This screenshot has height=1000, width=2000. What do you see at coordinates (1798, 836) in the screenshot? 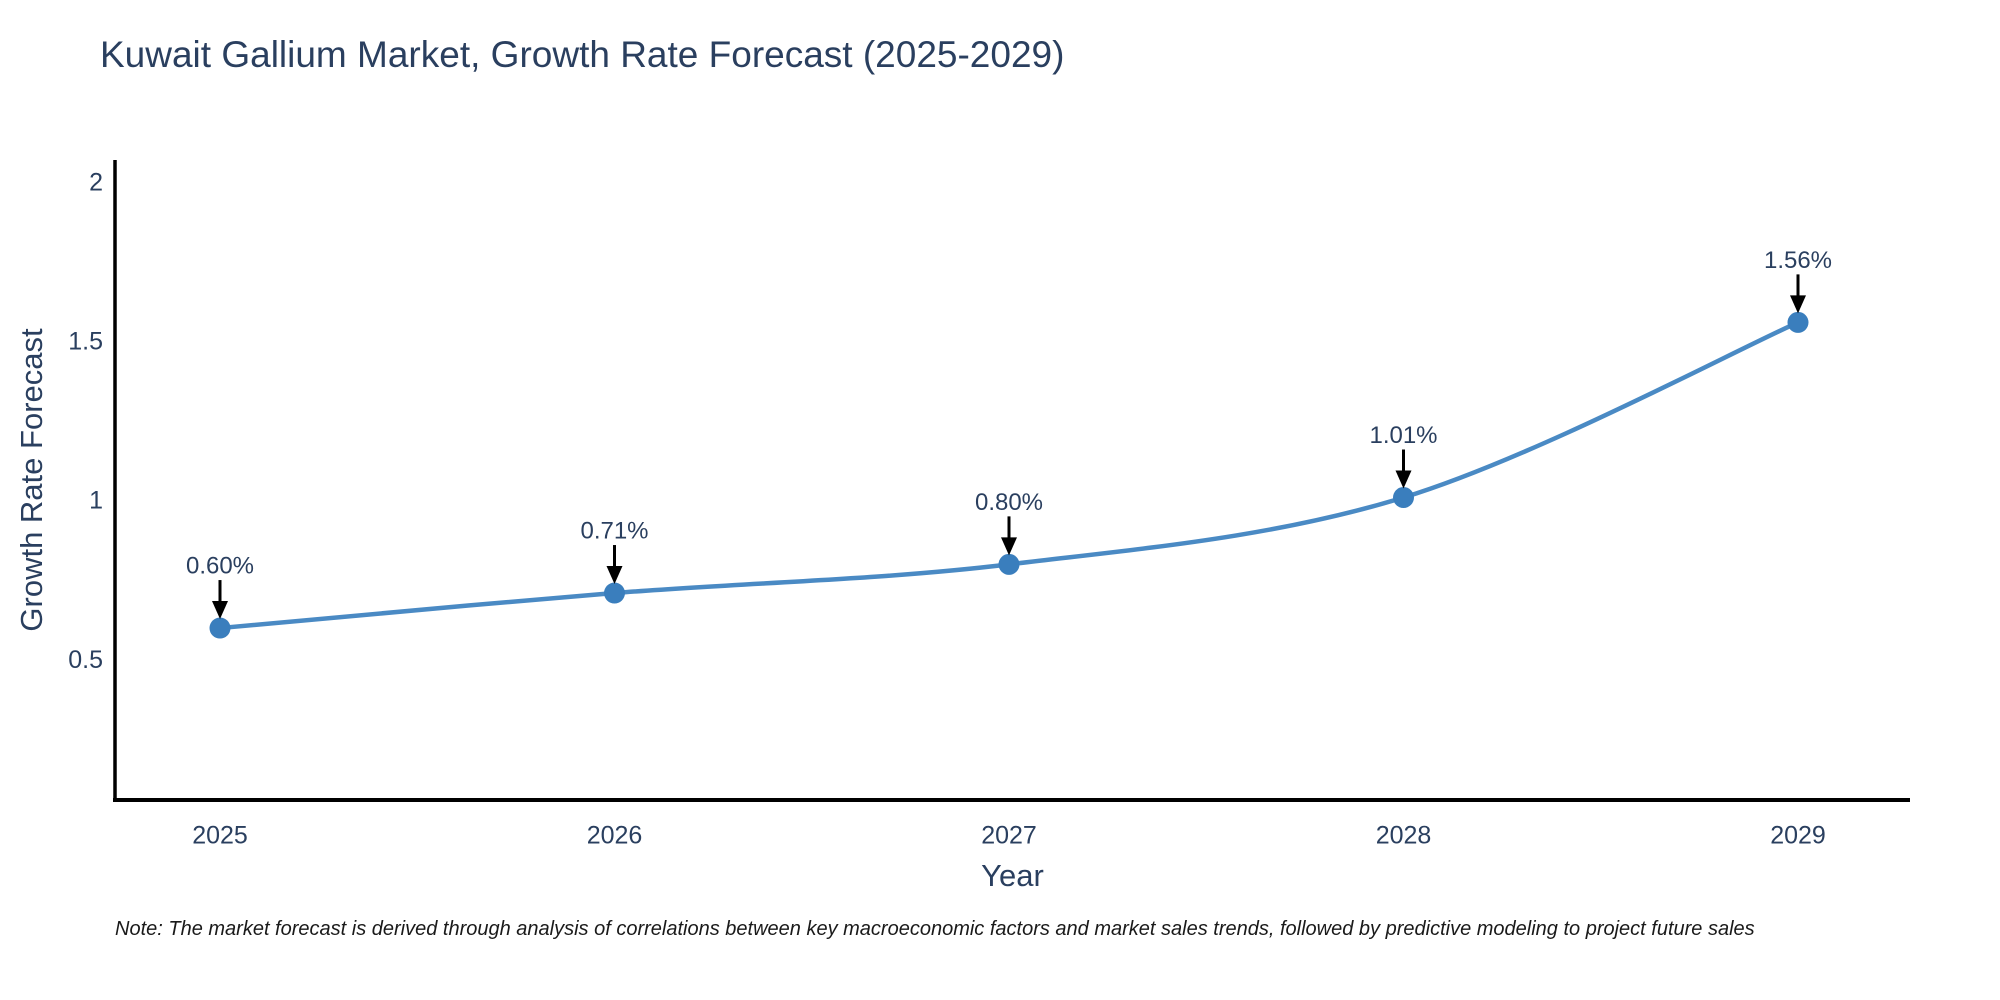
I see `x-tick-label: 2029` at bounding box center [1798, 836].